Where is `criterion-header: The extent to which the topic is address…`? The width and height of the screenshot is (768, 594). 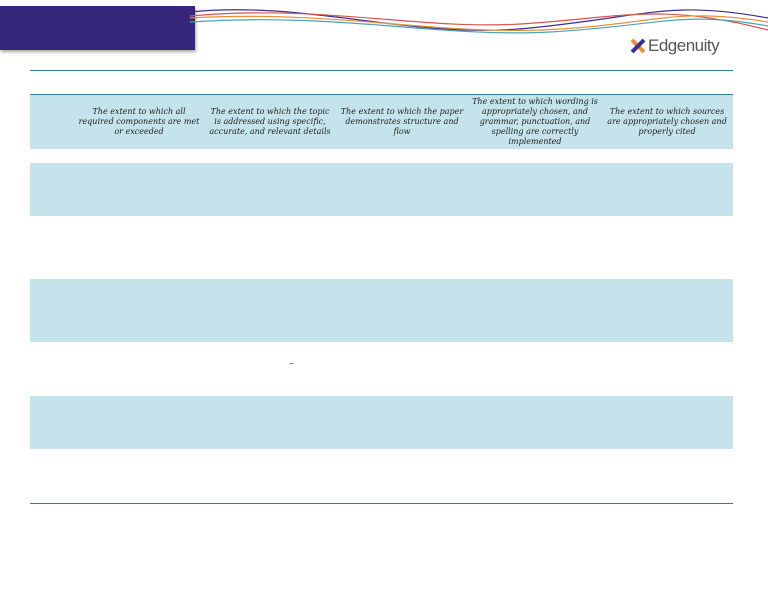
criterion-header: The extent to which the topic is address… is located at coordinates (270, 121).